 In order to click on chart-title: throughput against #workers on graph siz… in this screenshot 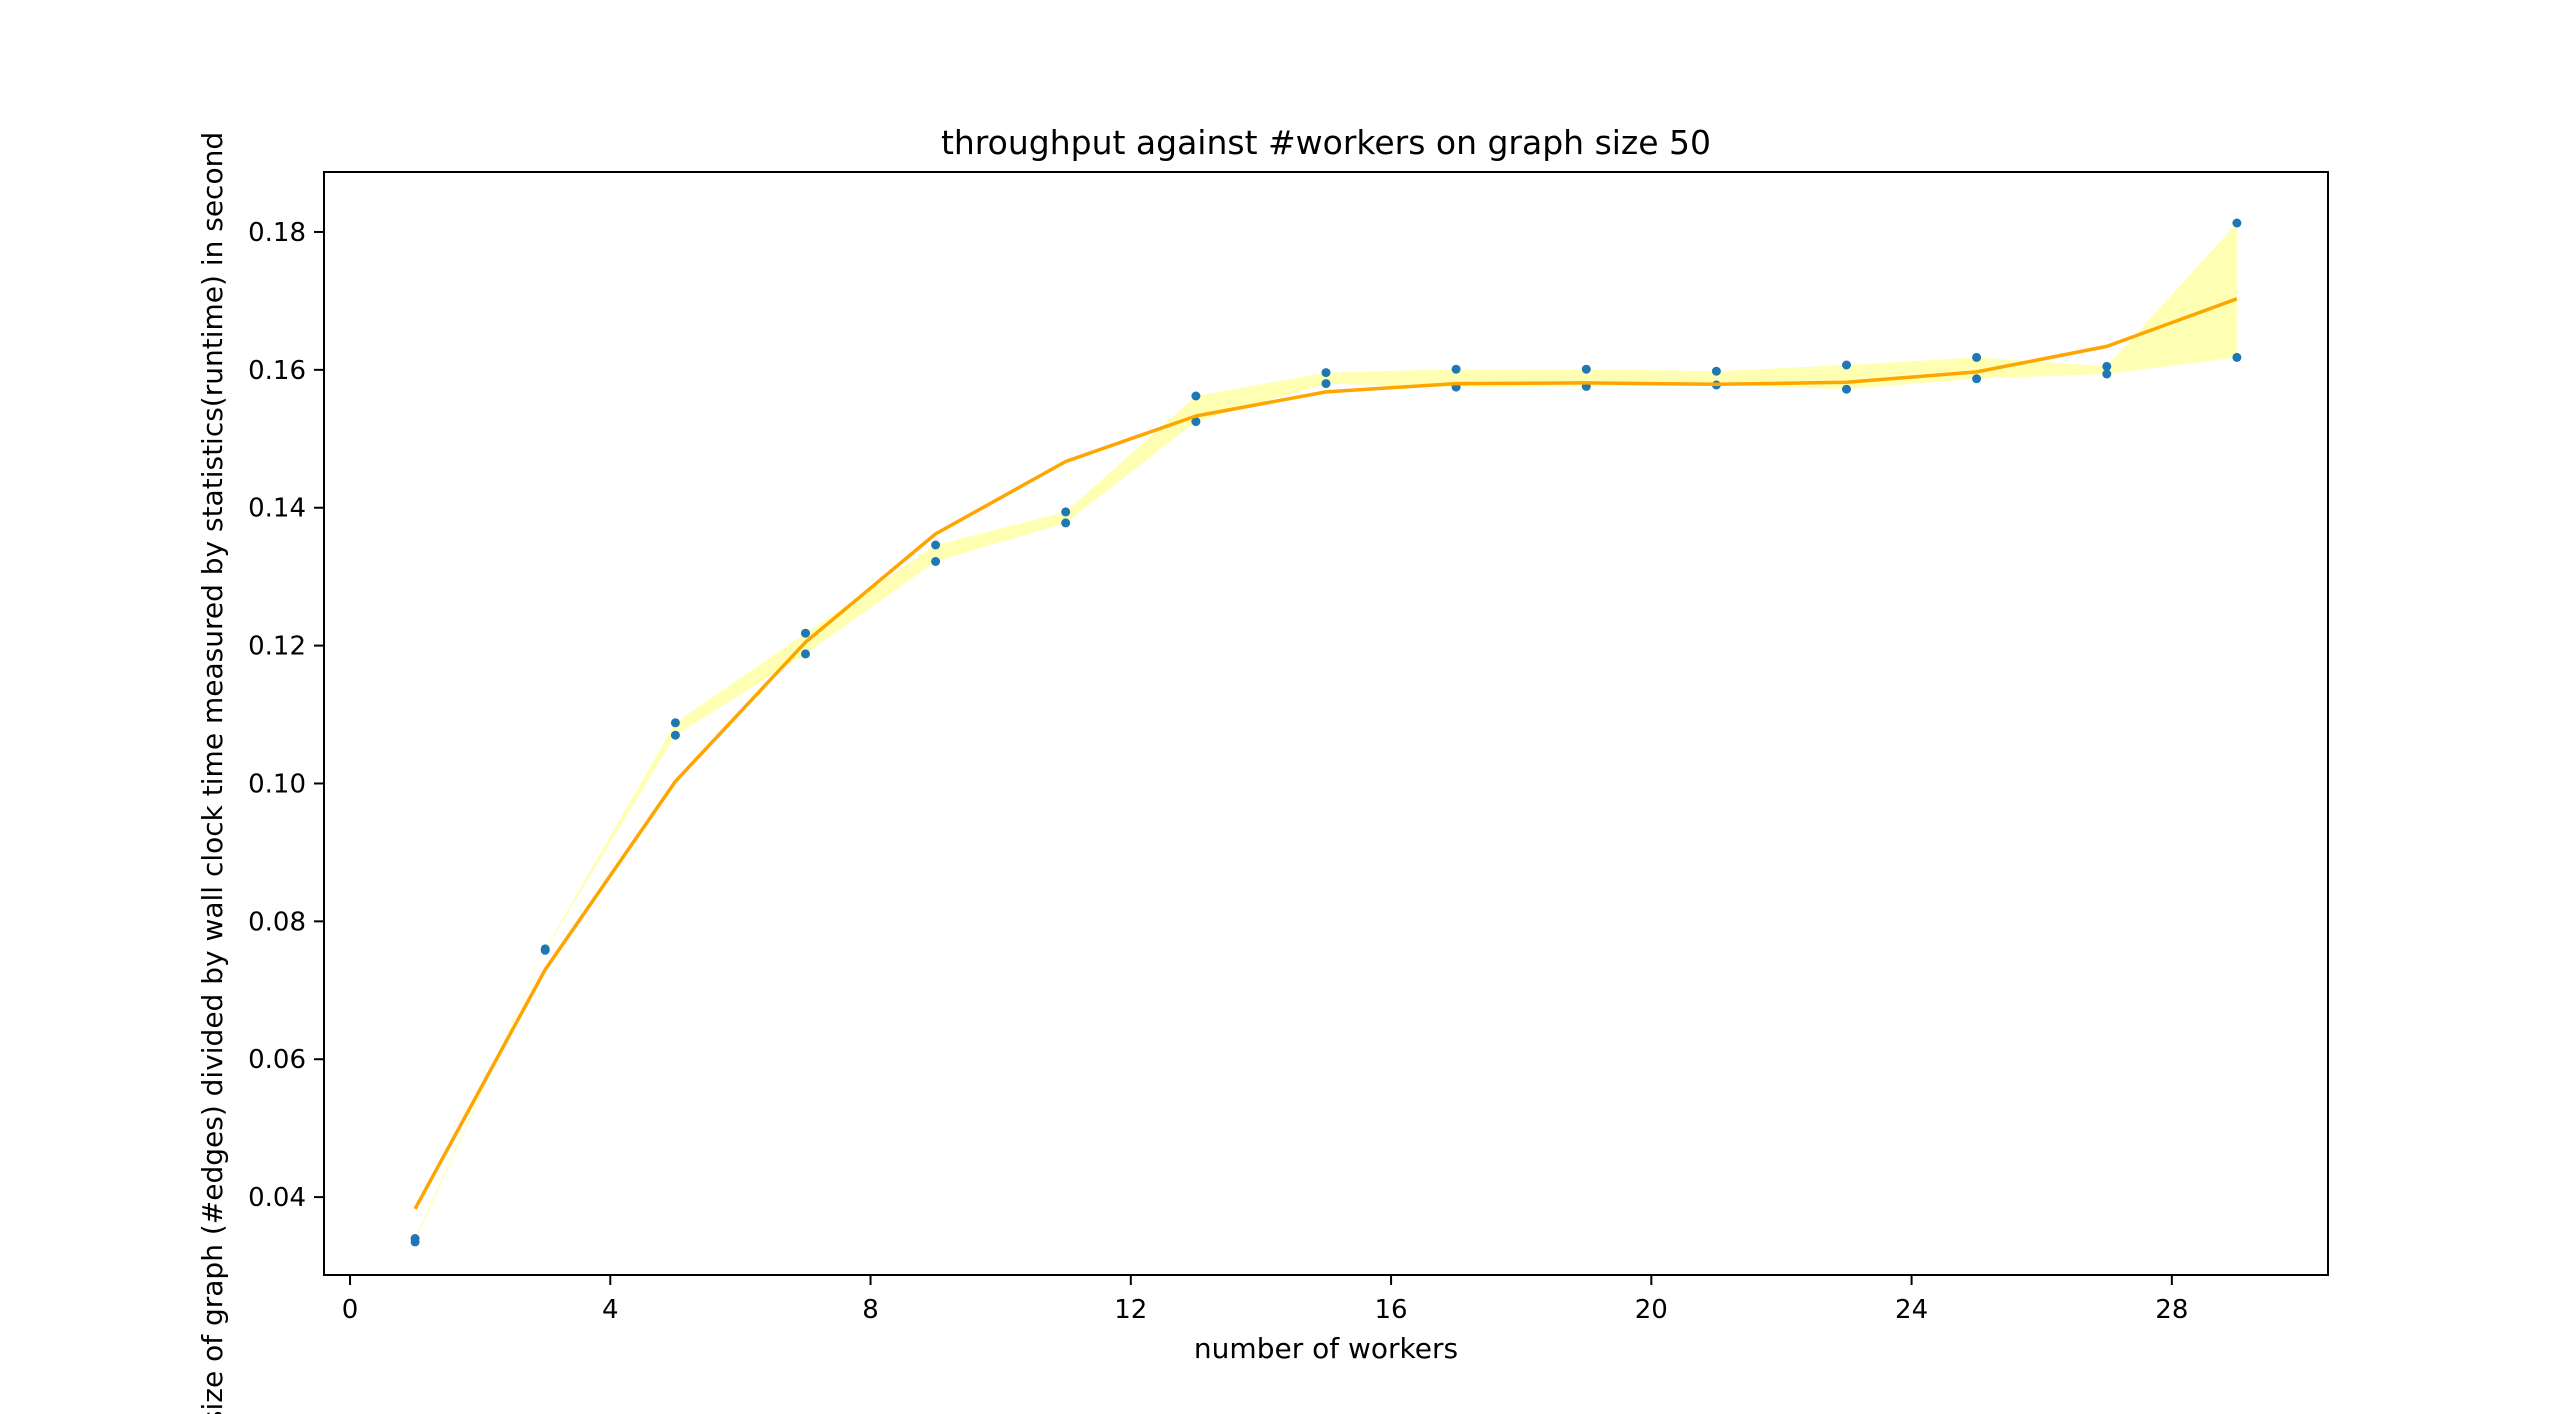, I will do `click(1326, 142)`.